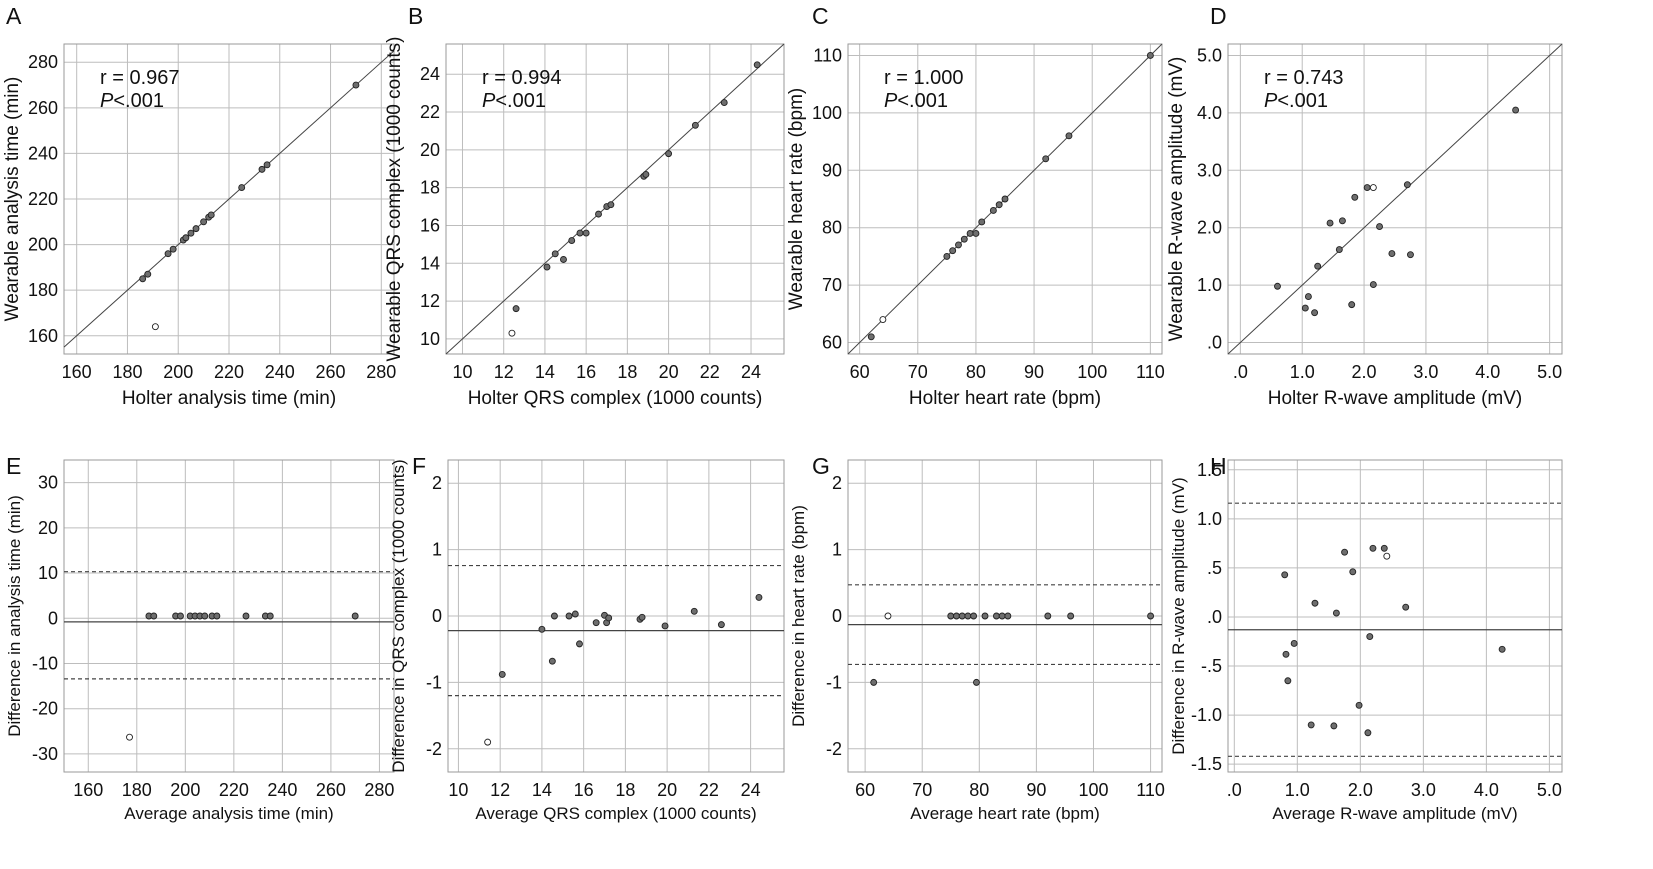 The width and height of the screenshot is (1653, 869). I want to click on panel-d-x-tick-label: 4.0, so click(1487, 372).